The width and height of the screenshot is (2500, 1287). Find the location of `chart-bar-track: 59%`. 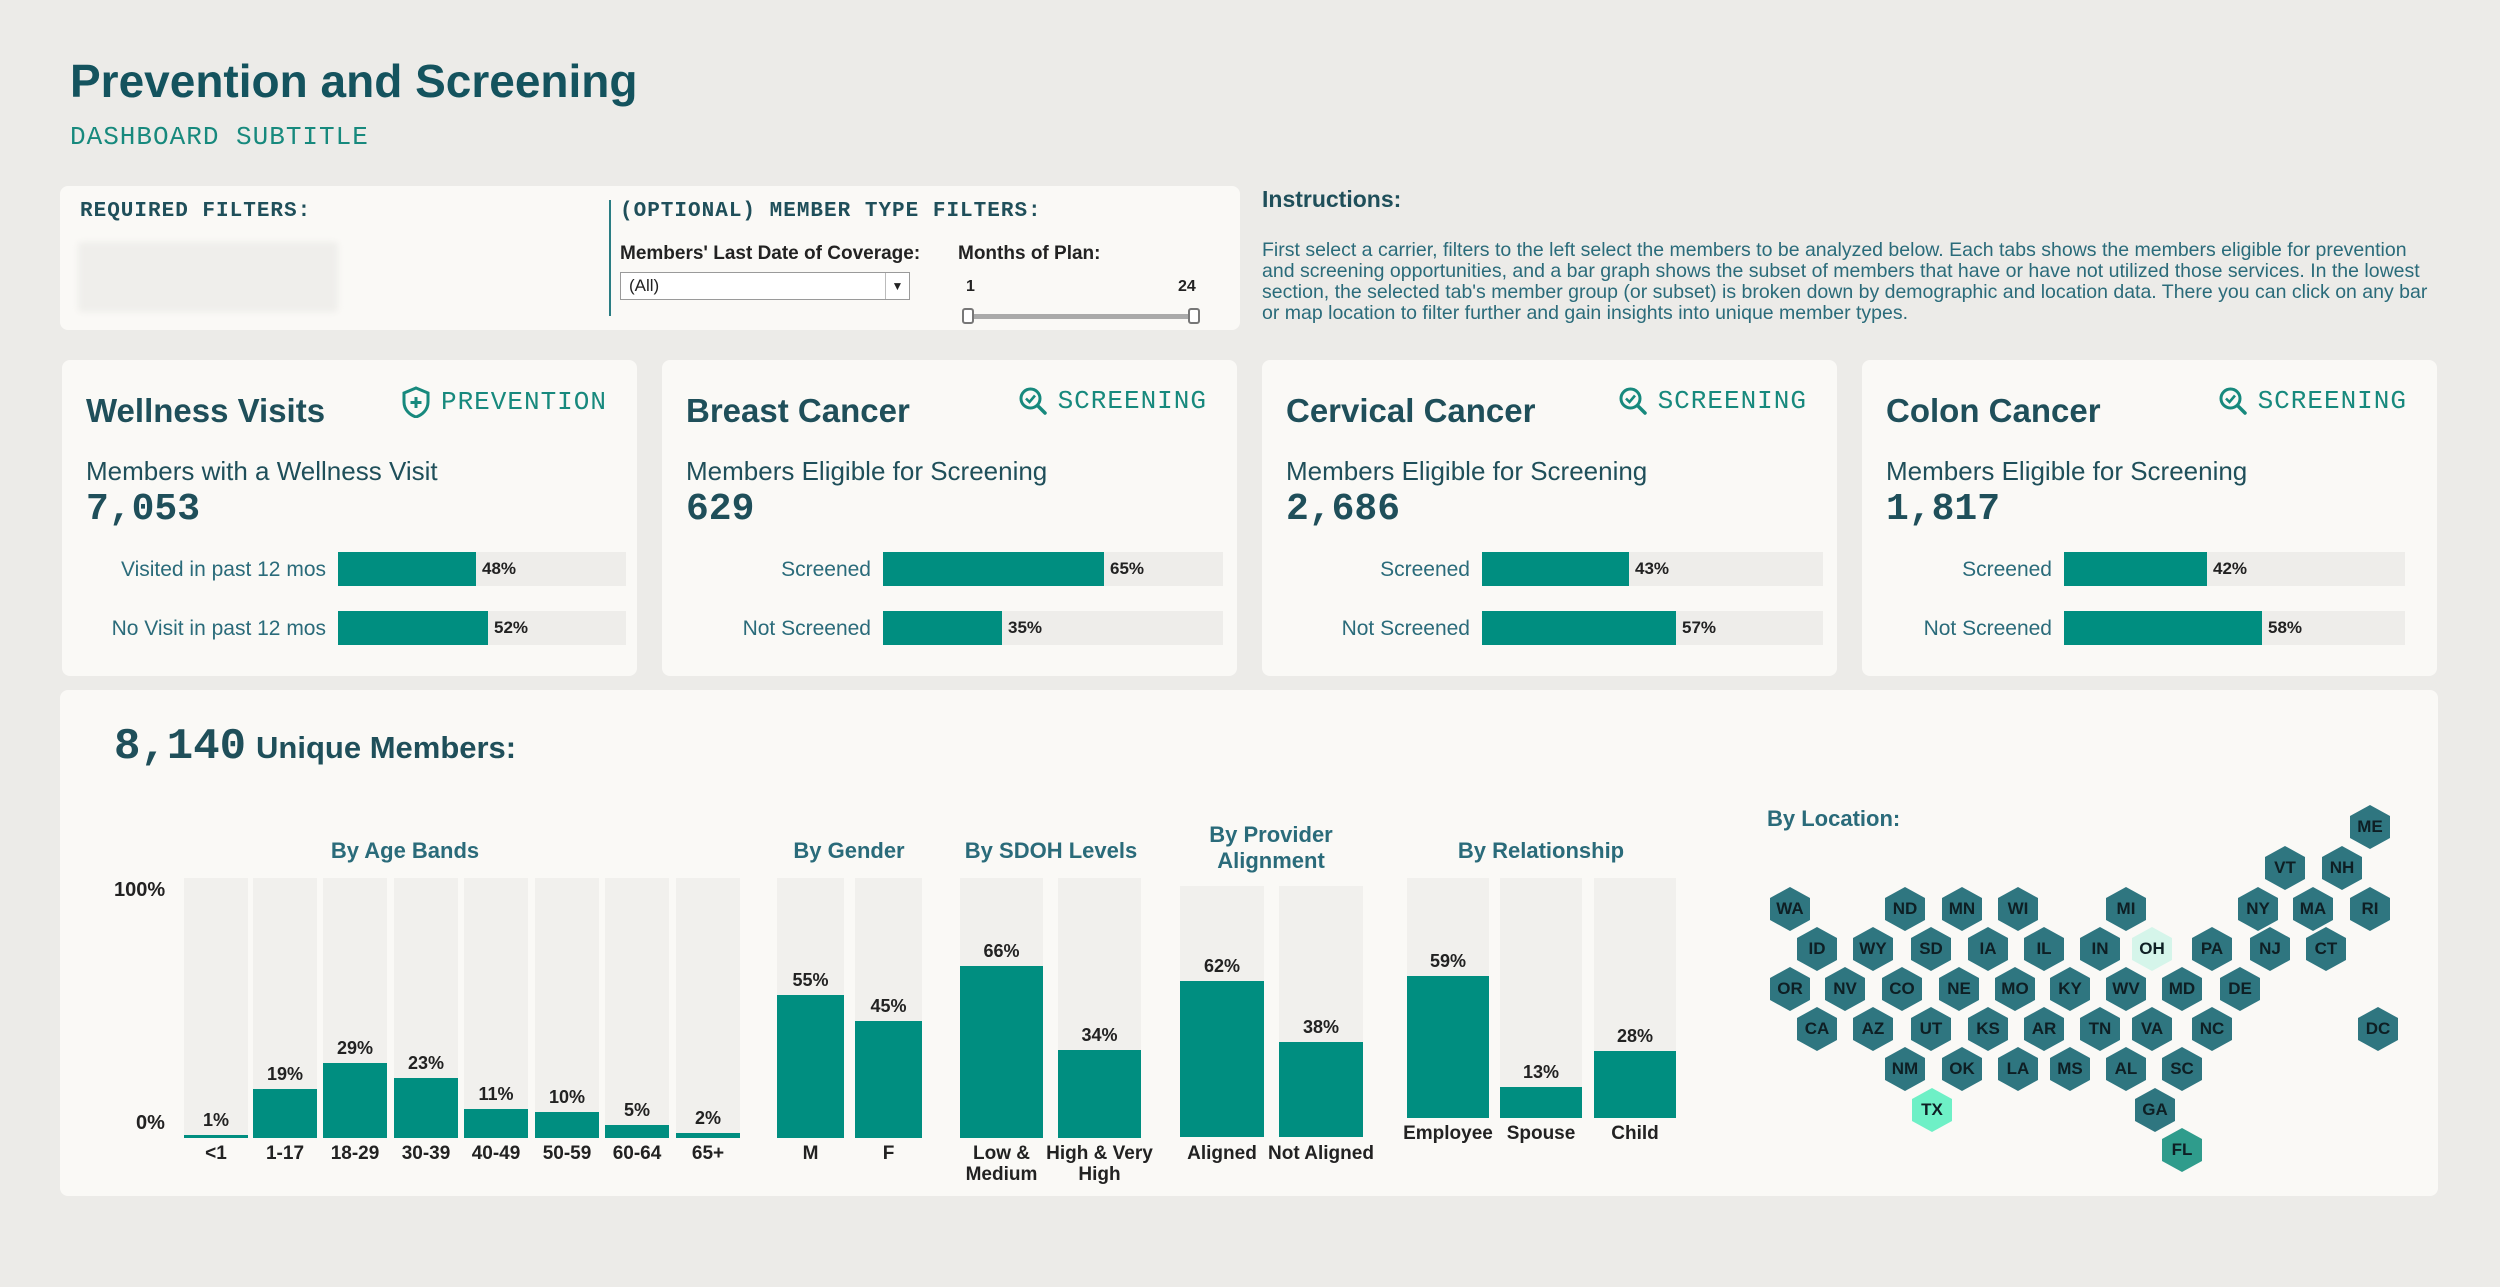

chart-bar-track: 59% is located at coordinates (1448, 998).